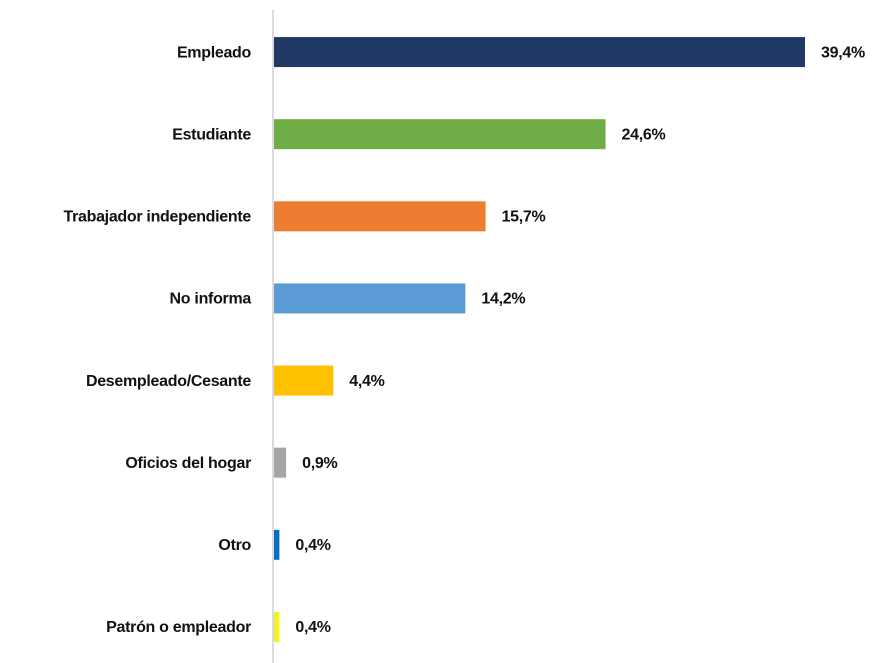 The height and width of the screenshot is (663, 877). Describe the element at coordinates (178, 627) in the screenshot. I see `category-label: Patrón o empleador` at that location.